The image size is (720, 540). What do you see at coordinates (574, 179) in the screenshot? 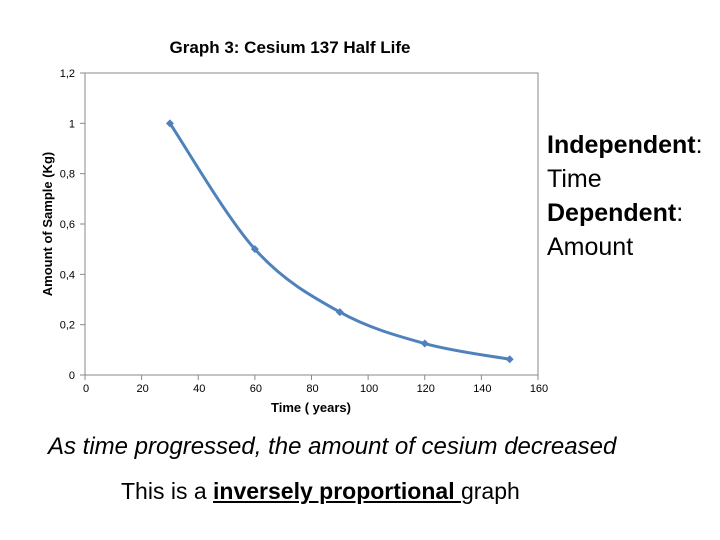
I see `independent-value: Time` at bounding box center [574, 179].